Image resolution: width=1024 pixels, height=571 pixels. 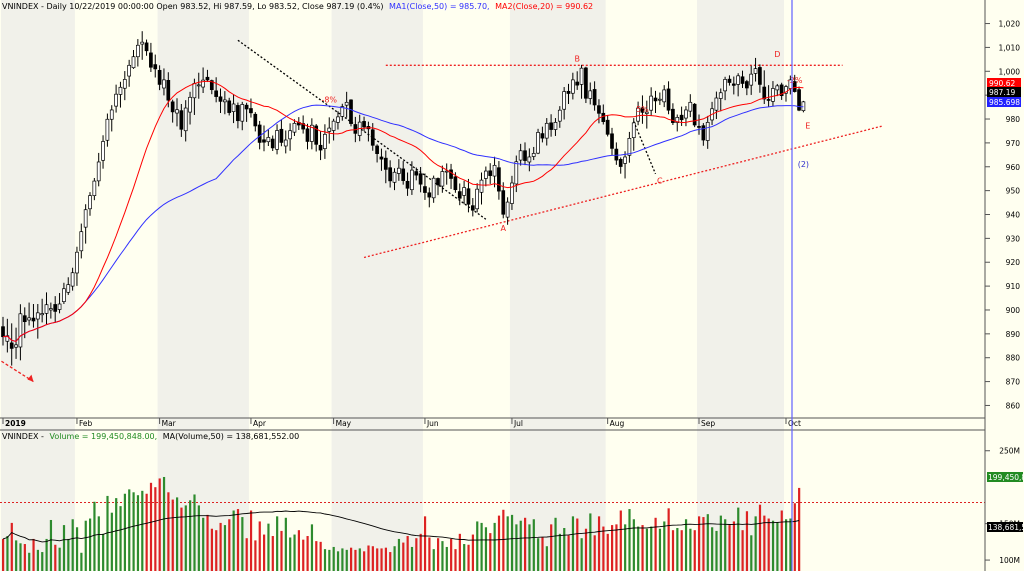 What do you see at coordinates (1010, 71) in the screenshot?
I see `price-tick-label: 1,000` at bounding box center [1010, 71].